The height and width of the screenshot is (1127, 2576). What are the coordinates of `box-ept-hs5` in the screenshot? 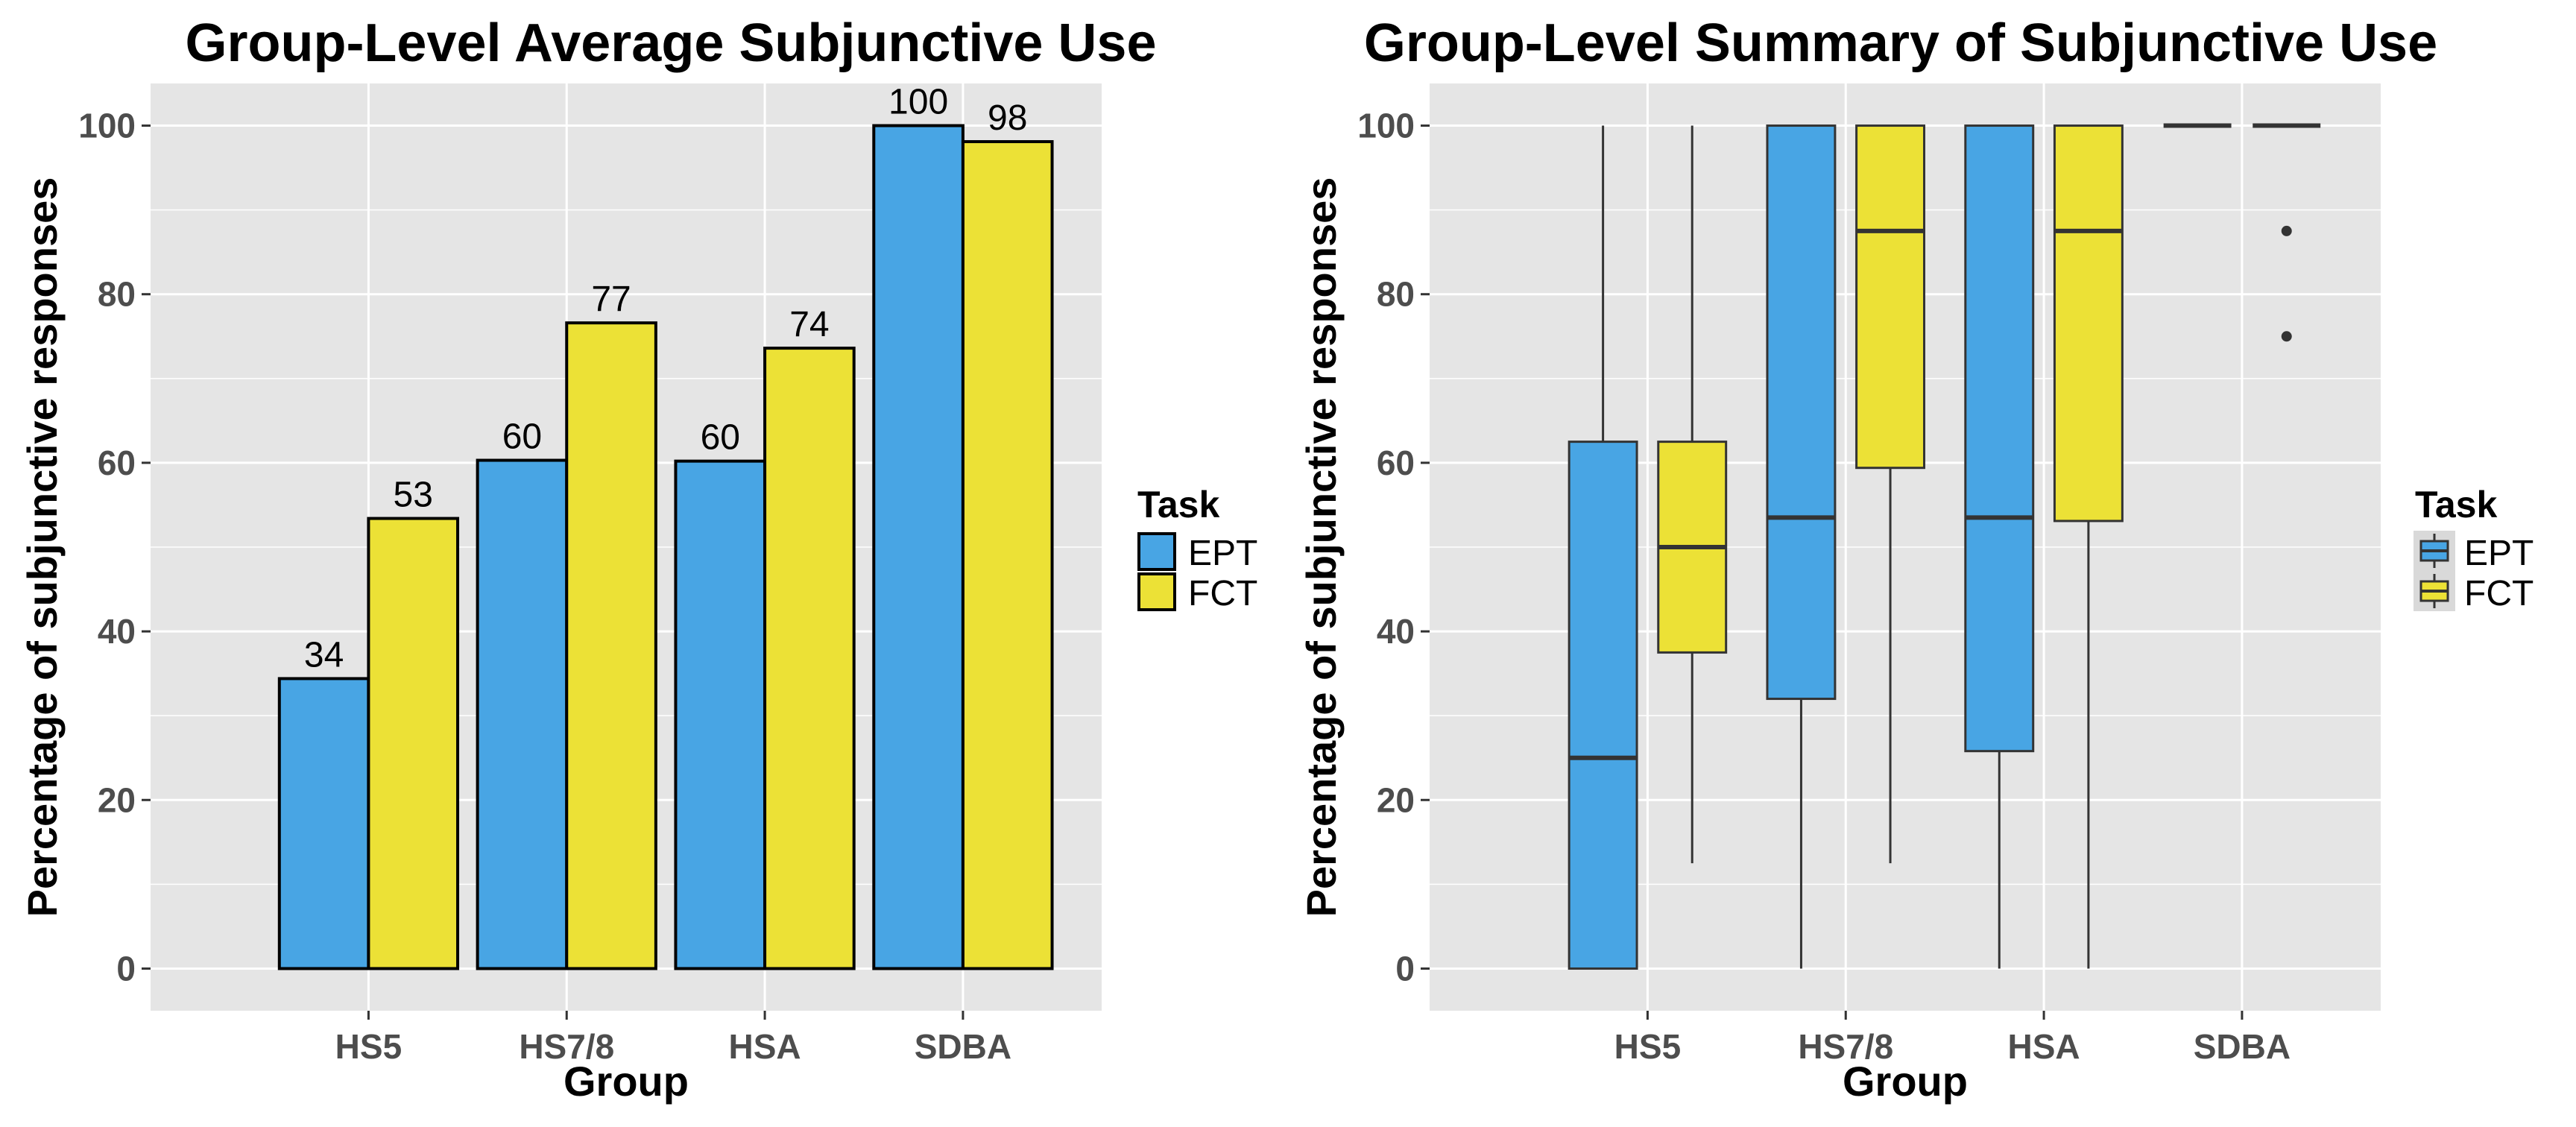 It's located at (1603, 547).